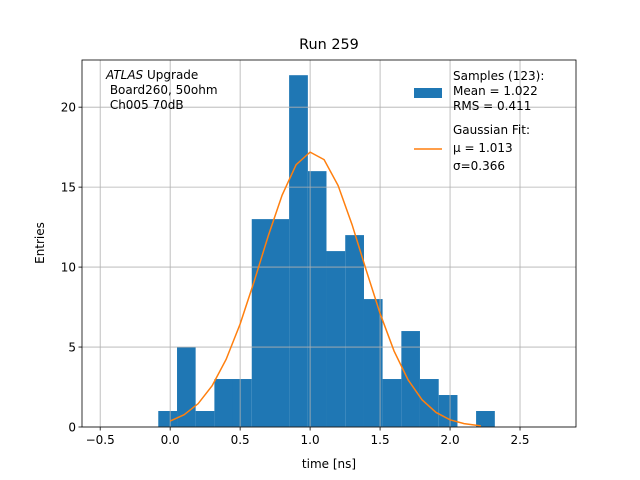 Image resolution: width=640 pixels, height=480 pixels. I want to click on y-tick-label: 5, so click(72, 348).